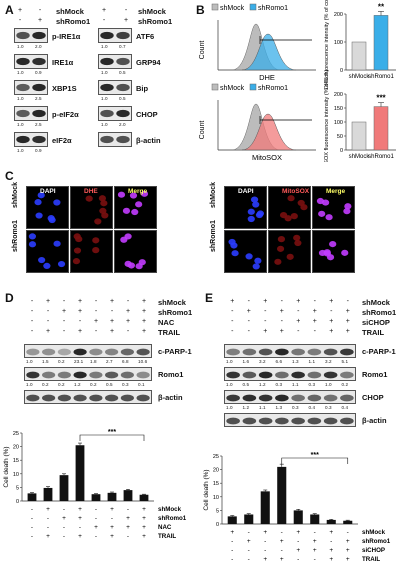 The image size is (402, 588). What do you see at coordinates (6, 466) in the screenshot?
I see `chart-y-label: Cell death (%)` at bounding box center [6, 466].